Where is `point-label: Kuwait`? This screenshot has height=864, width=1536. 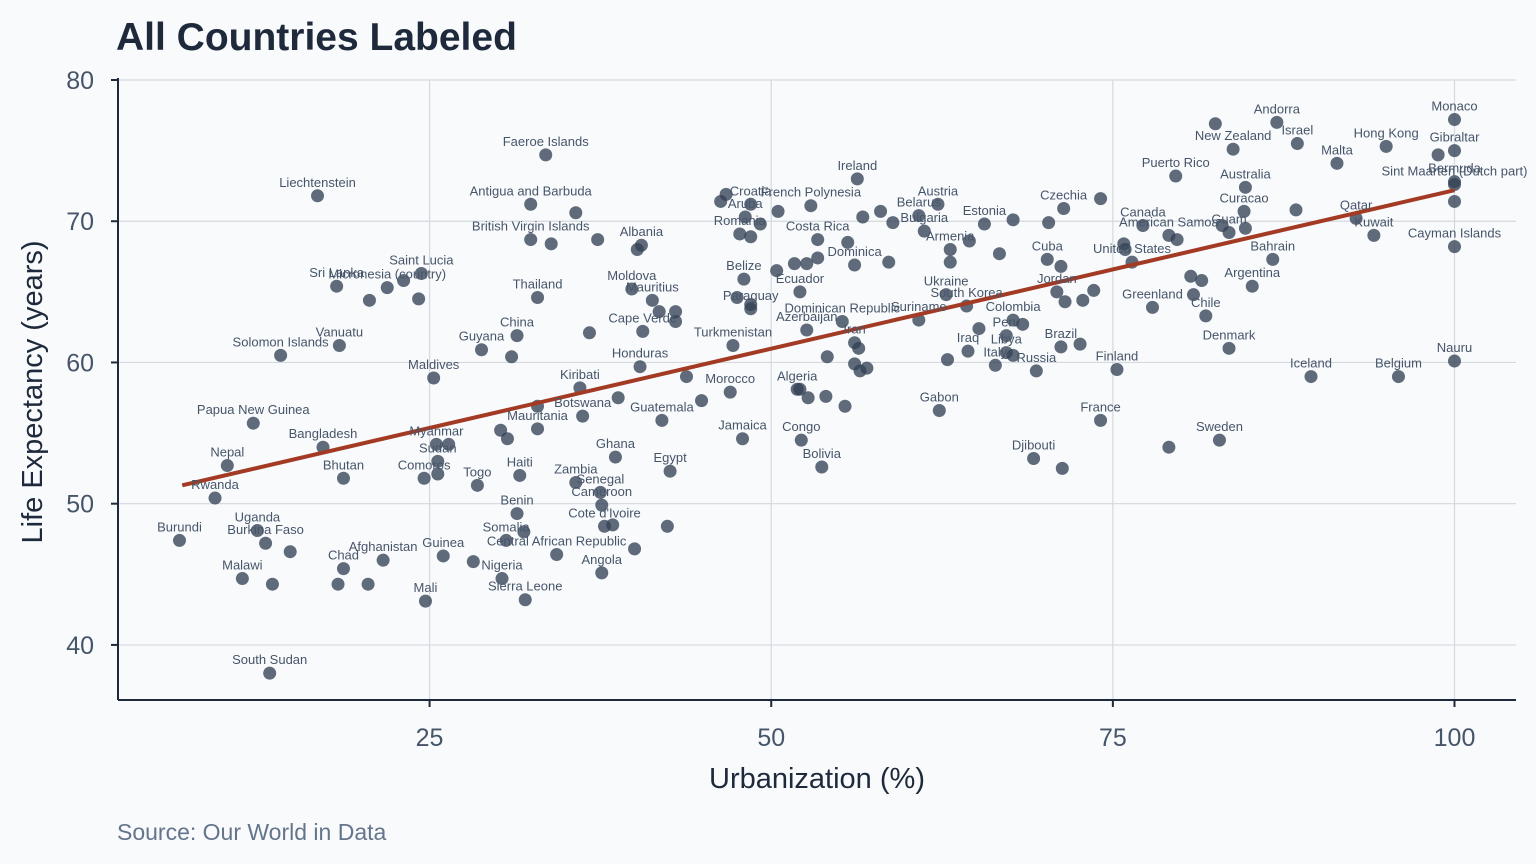
point-label: Kuwait is located at coordinates (1373, 221).